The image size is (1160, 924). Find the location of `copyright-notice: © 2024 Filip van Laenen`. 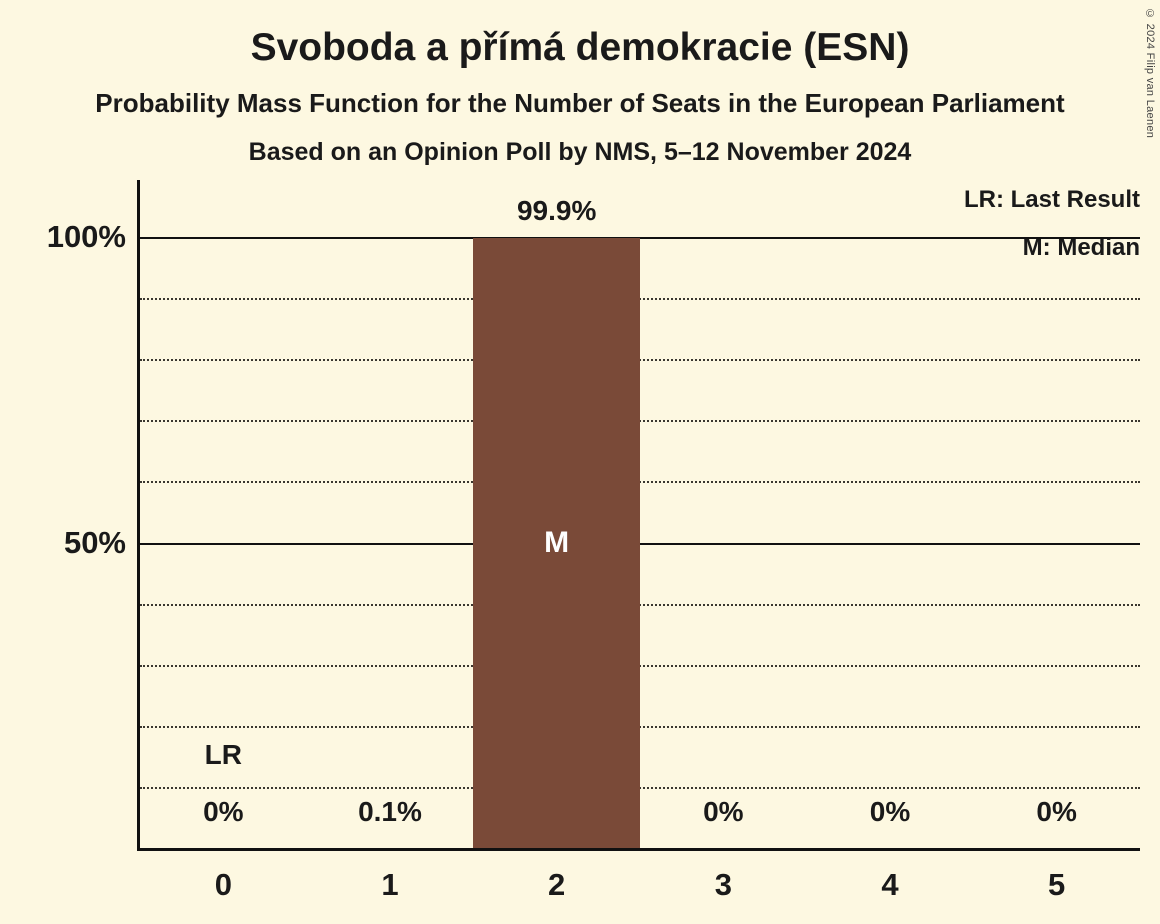

copyright-notice: © 2024 Filip van Laenen is located at coordinates (1150, 73).